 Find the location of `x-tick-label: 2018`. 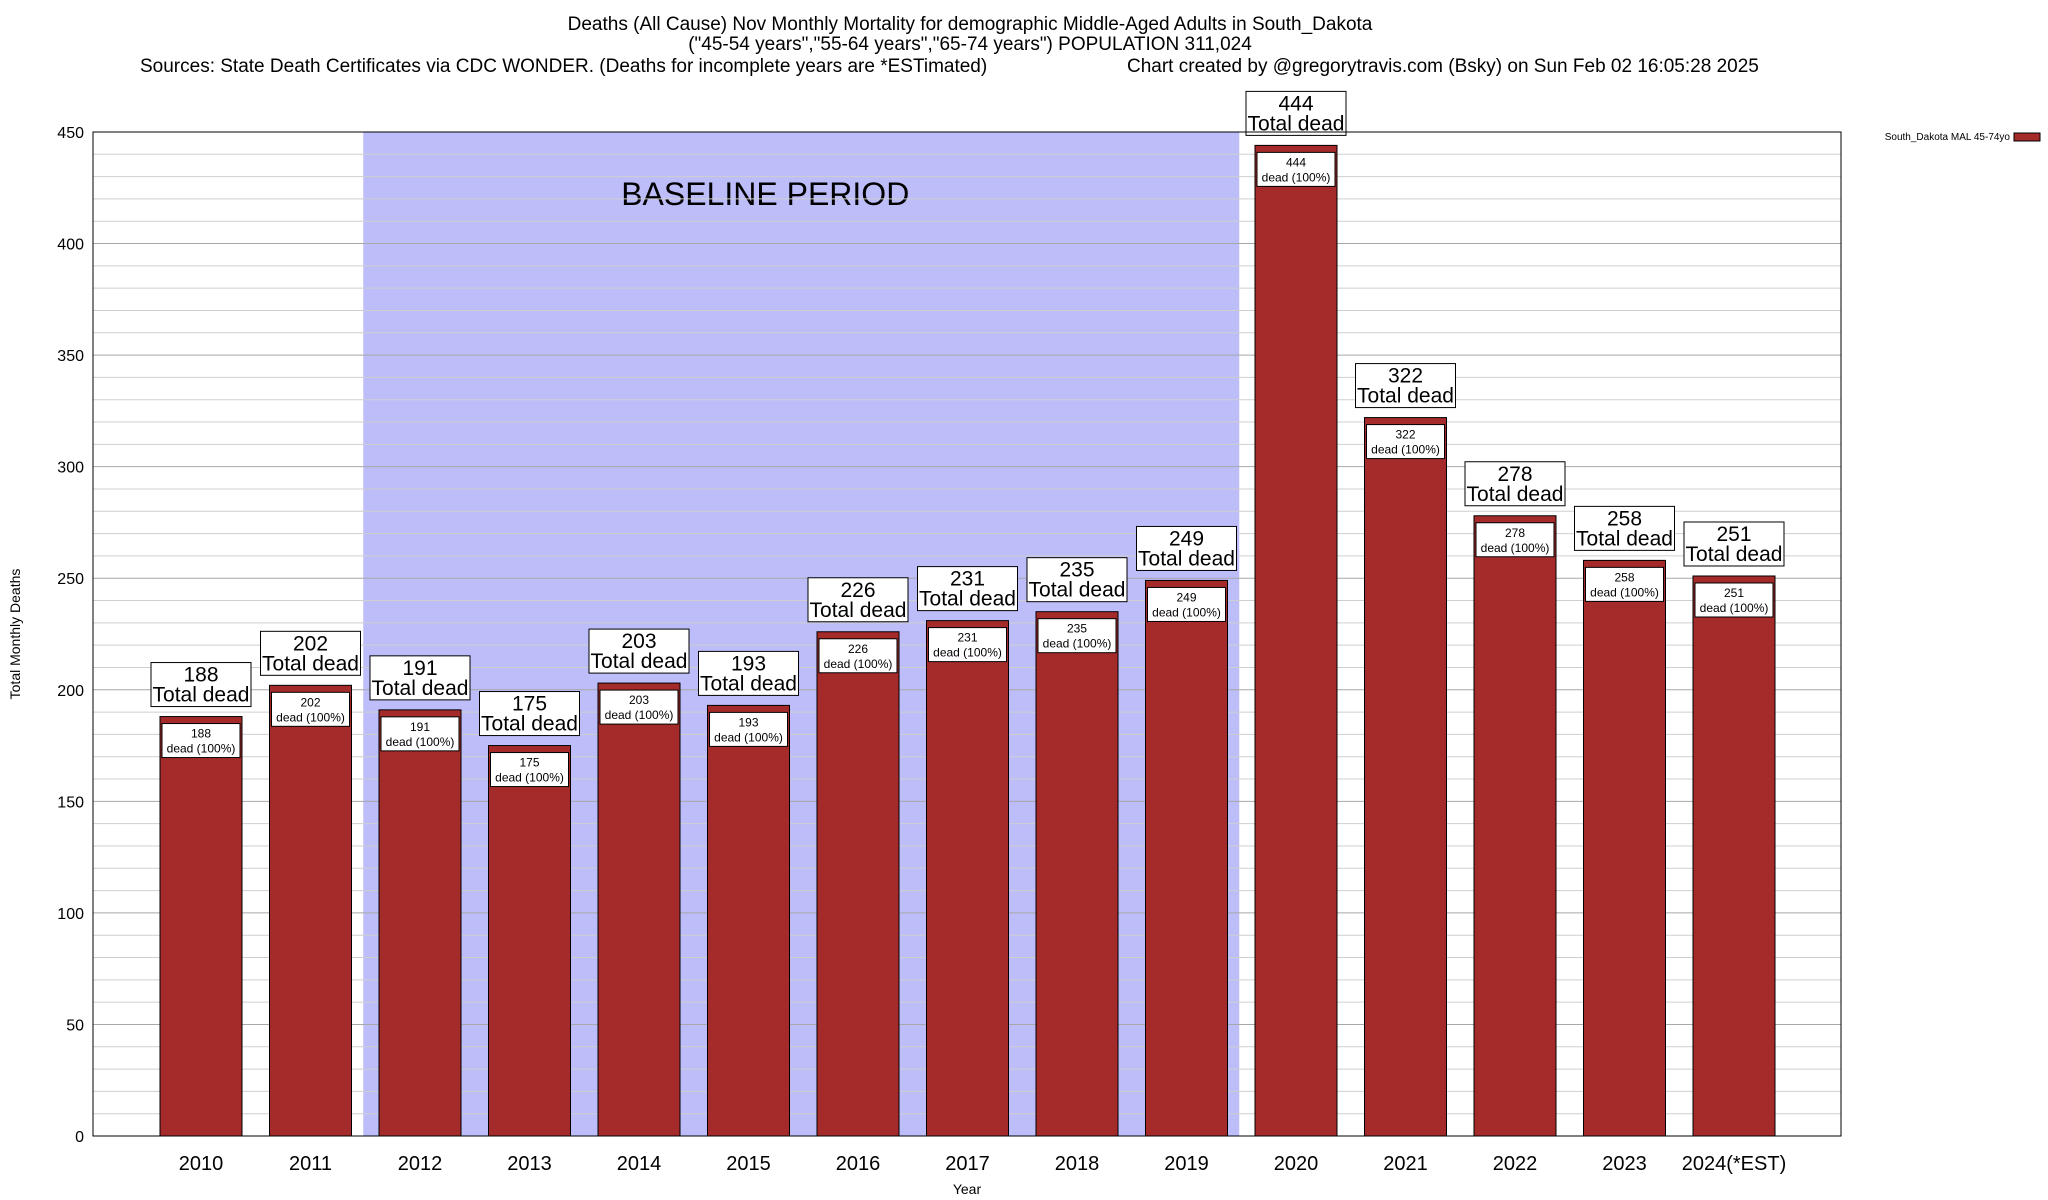

x-tick-label: 2018 is located at coordinates (1077, 1164).